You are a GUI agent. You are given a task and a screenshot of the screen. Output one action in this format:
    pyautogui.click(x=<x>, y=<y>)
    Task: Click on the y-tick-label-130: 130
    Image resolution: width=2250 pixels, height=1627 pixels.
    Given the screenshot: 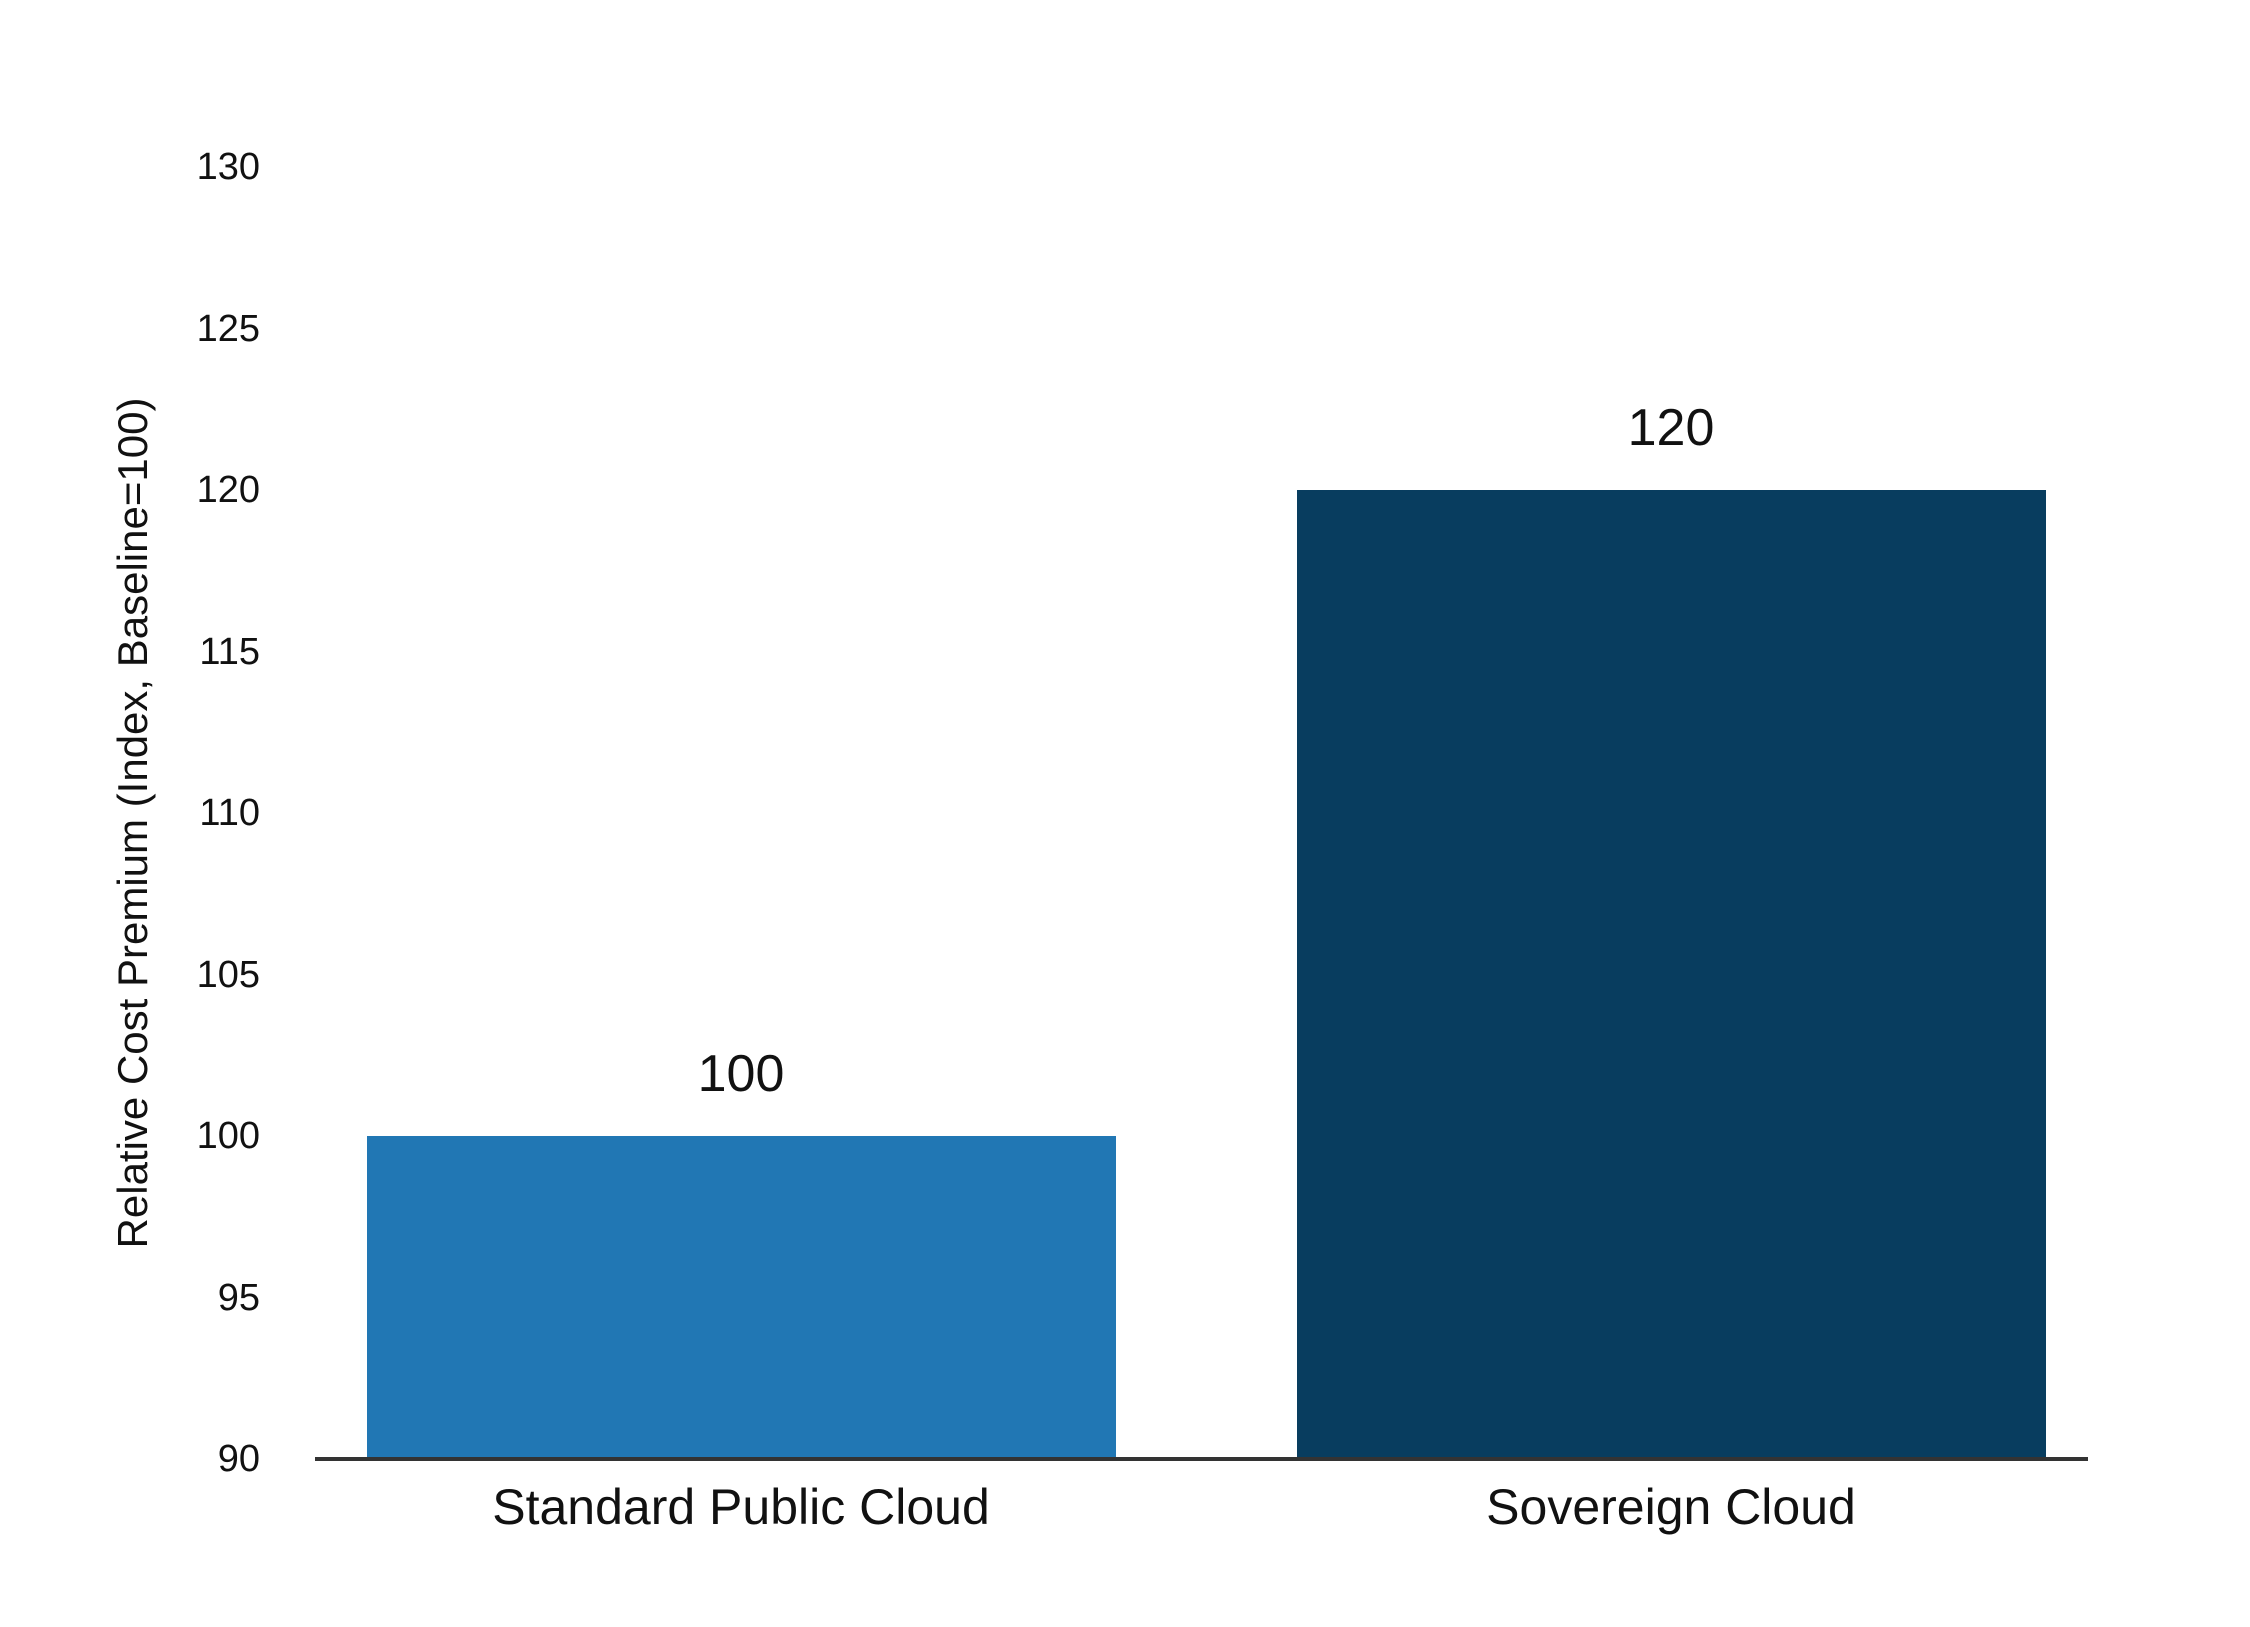 What is the action you would take?
    pyautogui.click(x=228, y=167)
    